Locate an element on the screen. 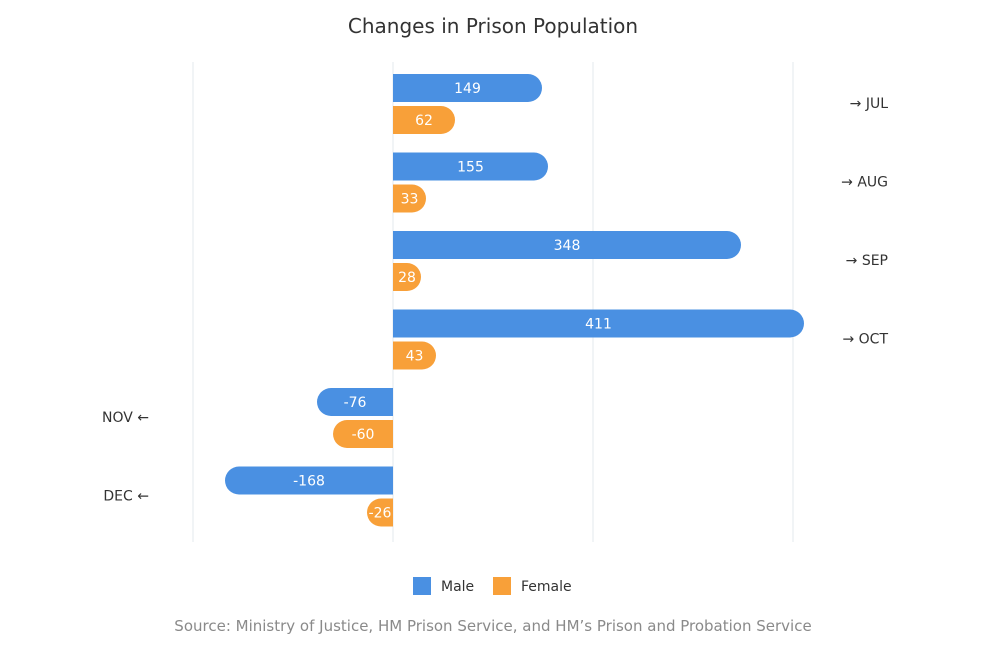  data-label-female-oct: 43 is located at coordinates (415, 357).